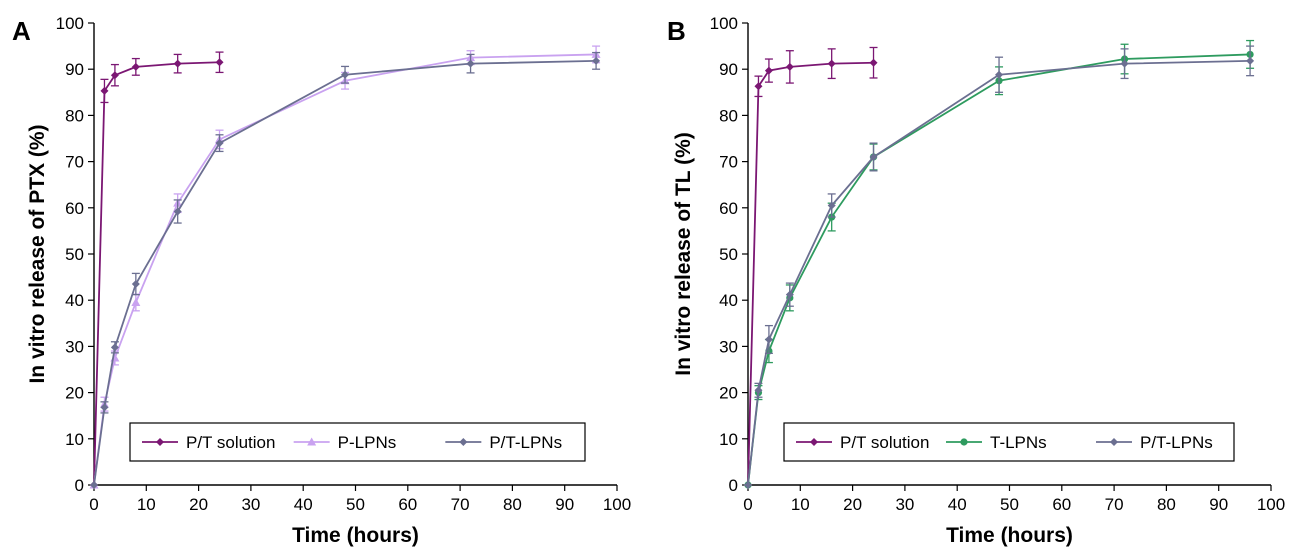 The image size is (1293, 548). I want to click on x-tick-label: 90, so click(564, 504).